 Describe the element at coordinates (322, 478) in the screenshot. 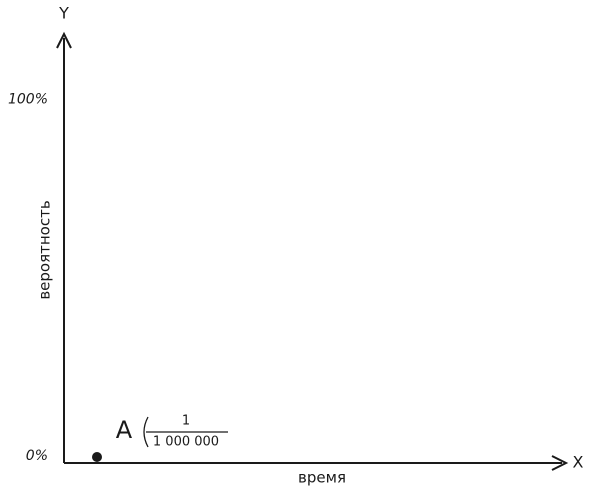

I see `x-axis-label: время` at that location.